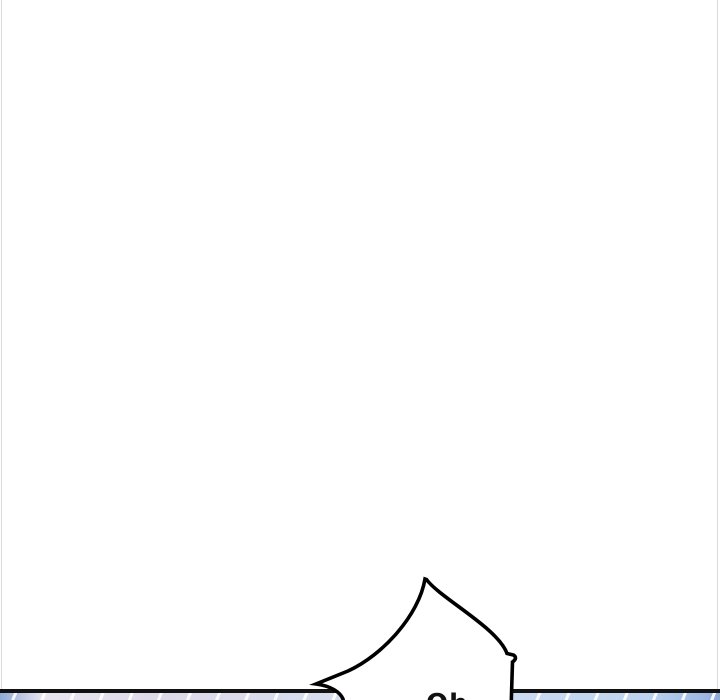  Describe the element at coordinates (717, 350) in the screenshot. I see `page-edge-right` at that location.